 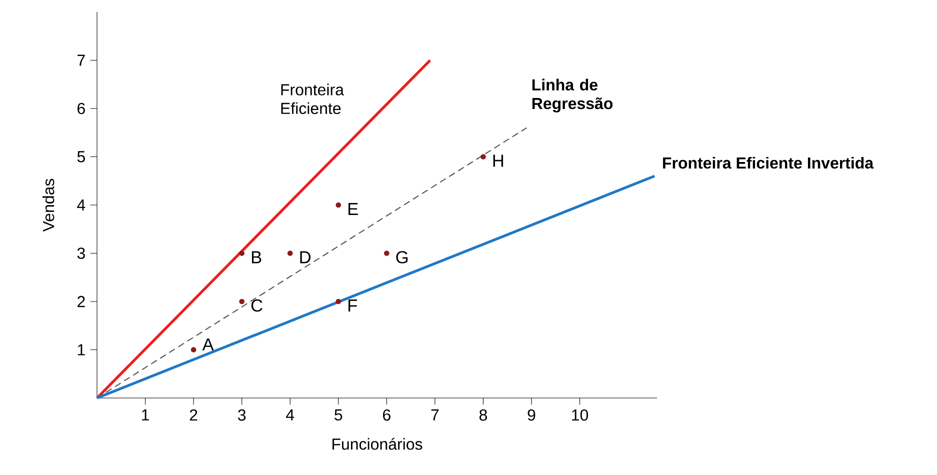 What do you see at coordinates (81, 205) in the screenshot?
I see `y-tick-label: 4` at bounding box center [81, 205].